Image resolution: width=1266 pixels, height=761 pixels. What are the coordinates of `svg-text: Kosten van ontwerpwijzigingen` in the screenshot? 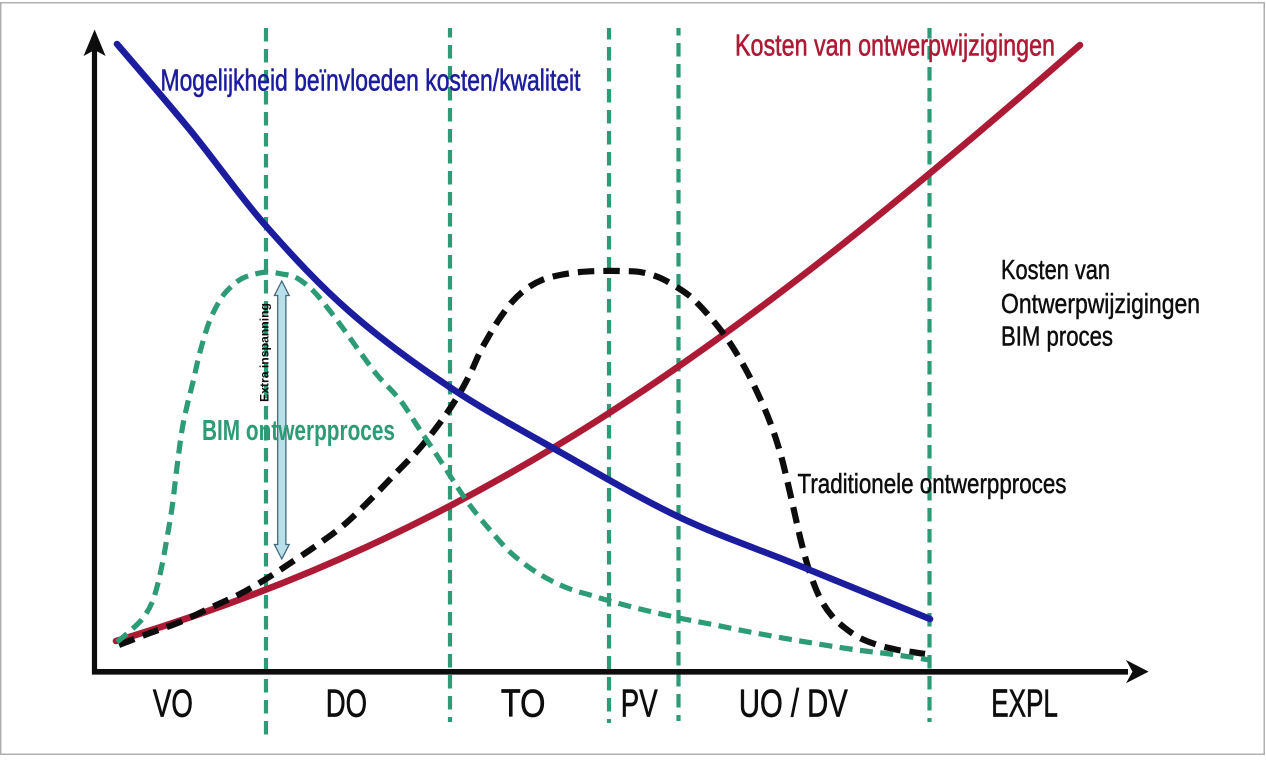 It's located at (895, 45).